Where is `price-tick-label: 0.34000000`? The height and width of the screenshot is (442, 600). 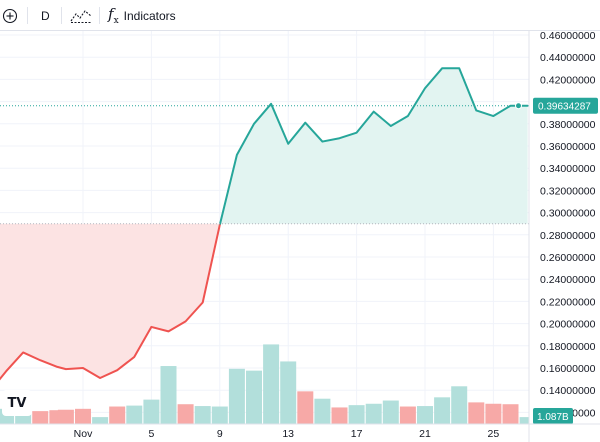
price-tick-label: 0.34000000 is located at coordinates (568, 169).